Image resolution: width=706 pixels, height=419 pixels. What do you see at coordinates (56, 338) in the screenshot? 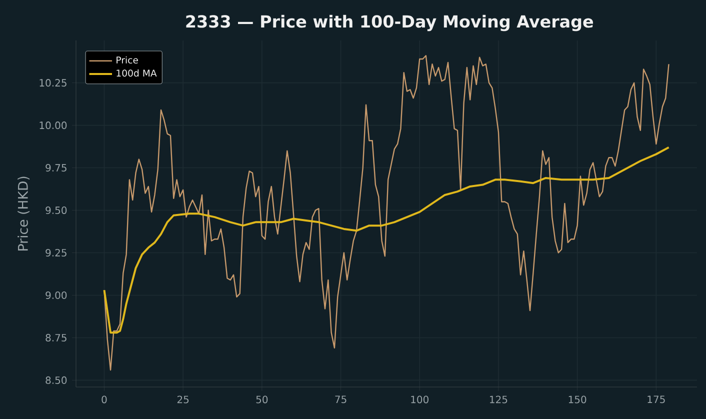
I see `y-tick-label: 8.75` at bounding box center [56, 338].